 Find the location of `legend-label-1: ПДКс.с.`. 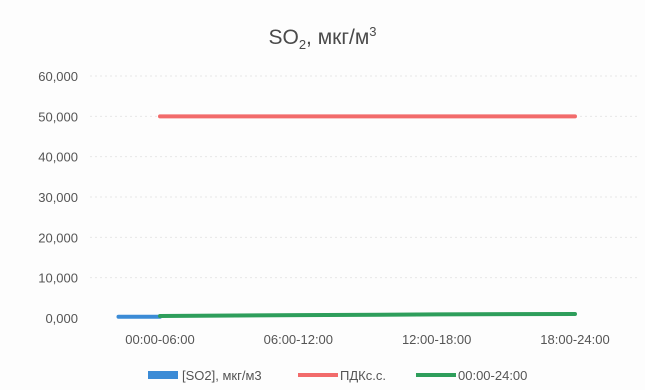

legend-label-1: ПДКс.с. is located at coordinates (363, 375).